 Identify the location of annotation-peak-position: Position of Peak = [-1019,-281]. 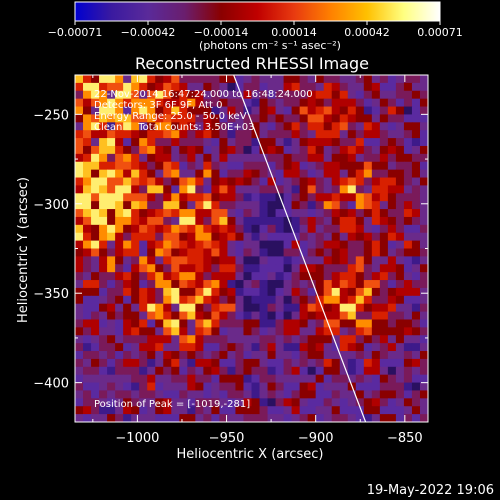
(172, 404).